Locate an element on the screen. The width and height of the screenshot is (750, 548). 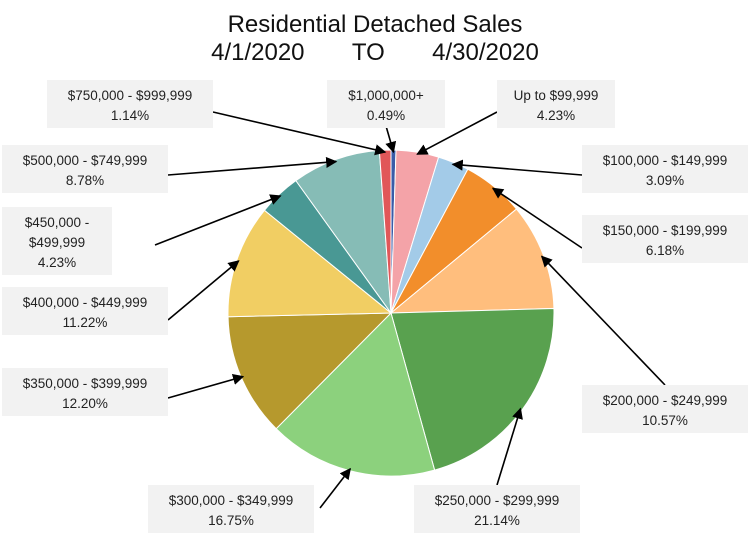
slice-range: $350,000 - $399,999 is located at coordinates (85, 383).